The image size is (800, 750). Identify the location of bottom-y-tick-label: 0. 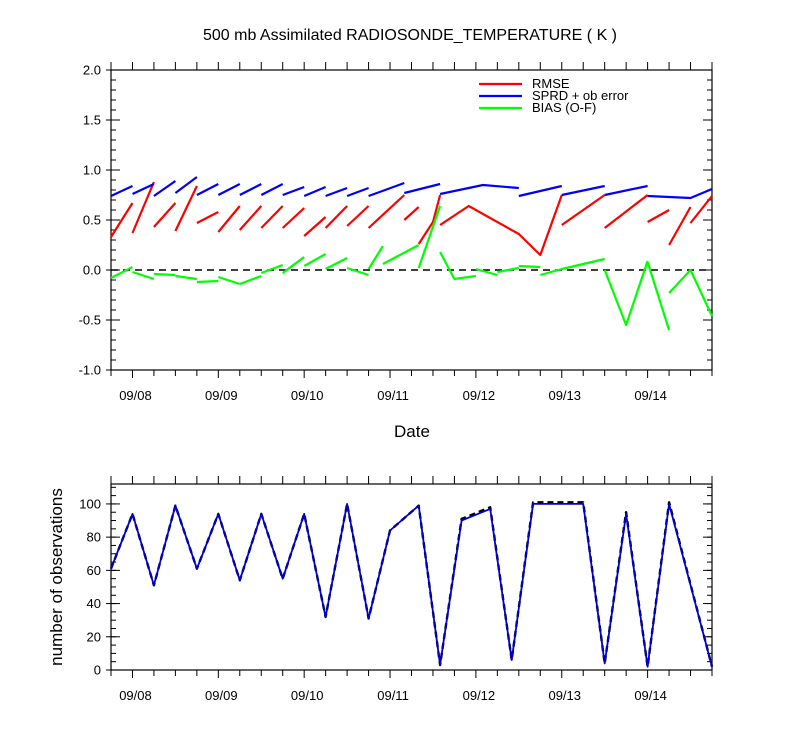
(97, 670).